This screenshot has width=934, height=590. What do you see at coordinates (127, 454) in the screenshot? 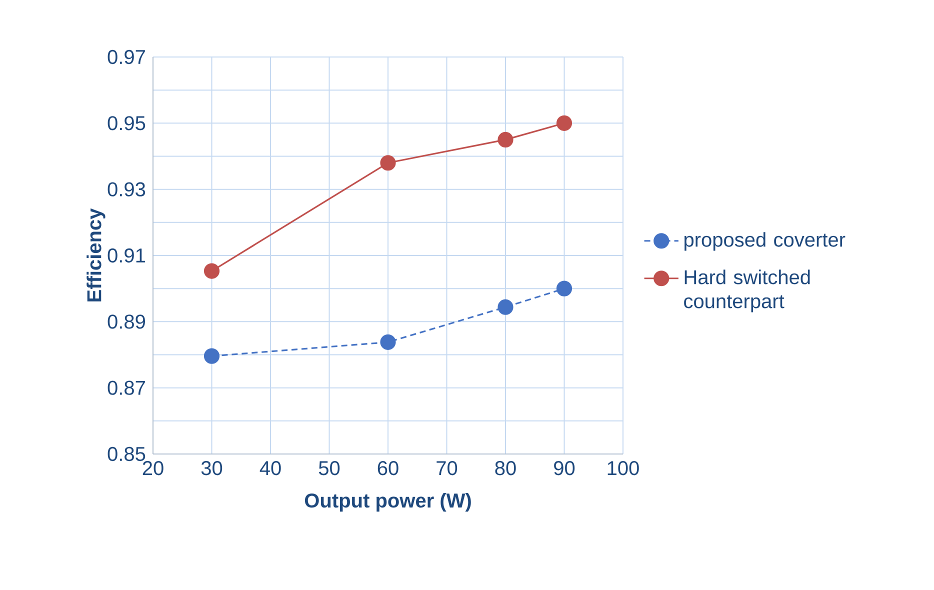
I see `y-tick-label: 0.85` at bounding box center [127, 454].